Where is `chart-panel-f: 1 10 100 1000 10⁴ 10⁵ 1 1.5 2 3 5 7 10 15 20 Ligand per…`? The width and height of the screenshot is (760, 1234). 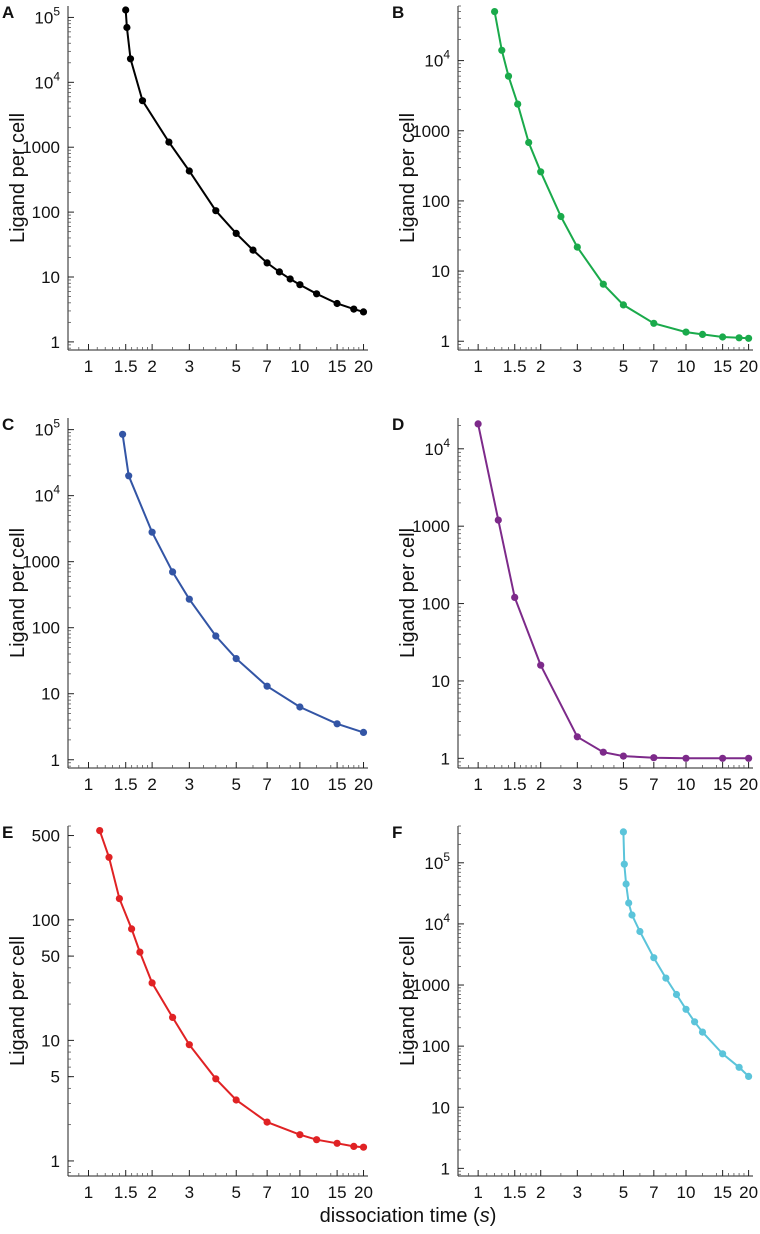 chart-panel-f: 1 10 100 1000 10⁴ 10⁵ 1 1.5 2 3 5 7 10 15 20 Ligand per… is located at coordinates (575, 1012).